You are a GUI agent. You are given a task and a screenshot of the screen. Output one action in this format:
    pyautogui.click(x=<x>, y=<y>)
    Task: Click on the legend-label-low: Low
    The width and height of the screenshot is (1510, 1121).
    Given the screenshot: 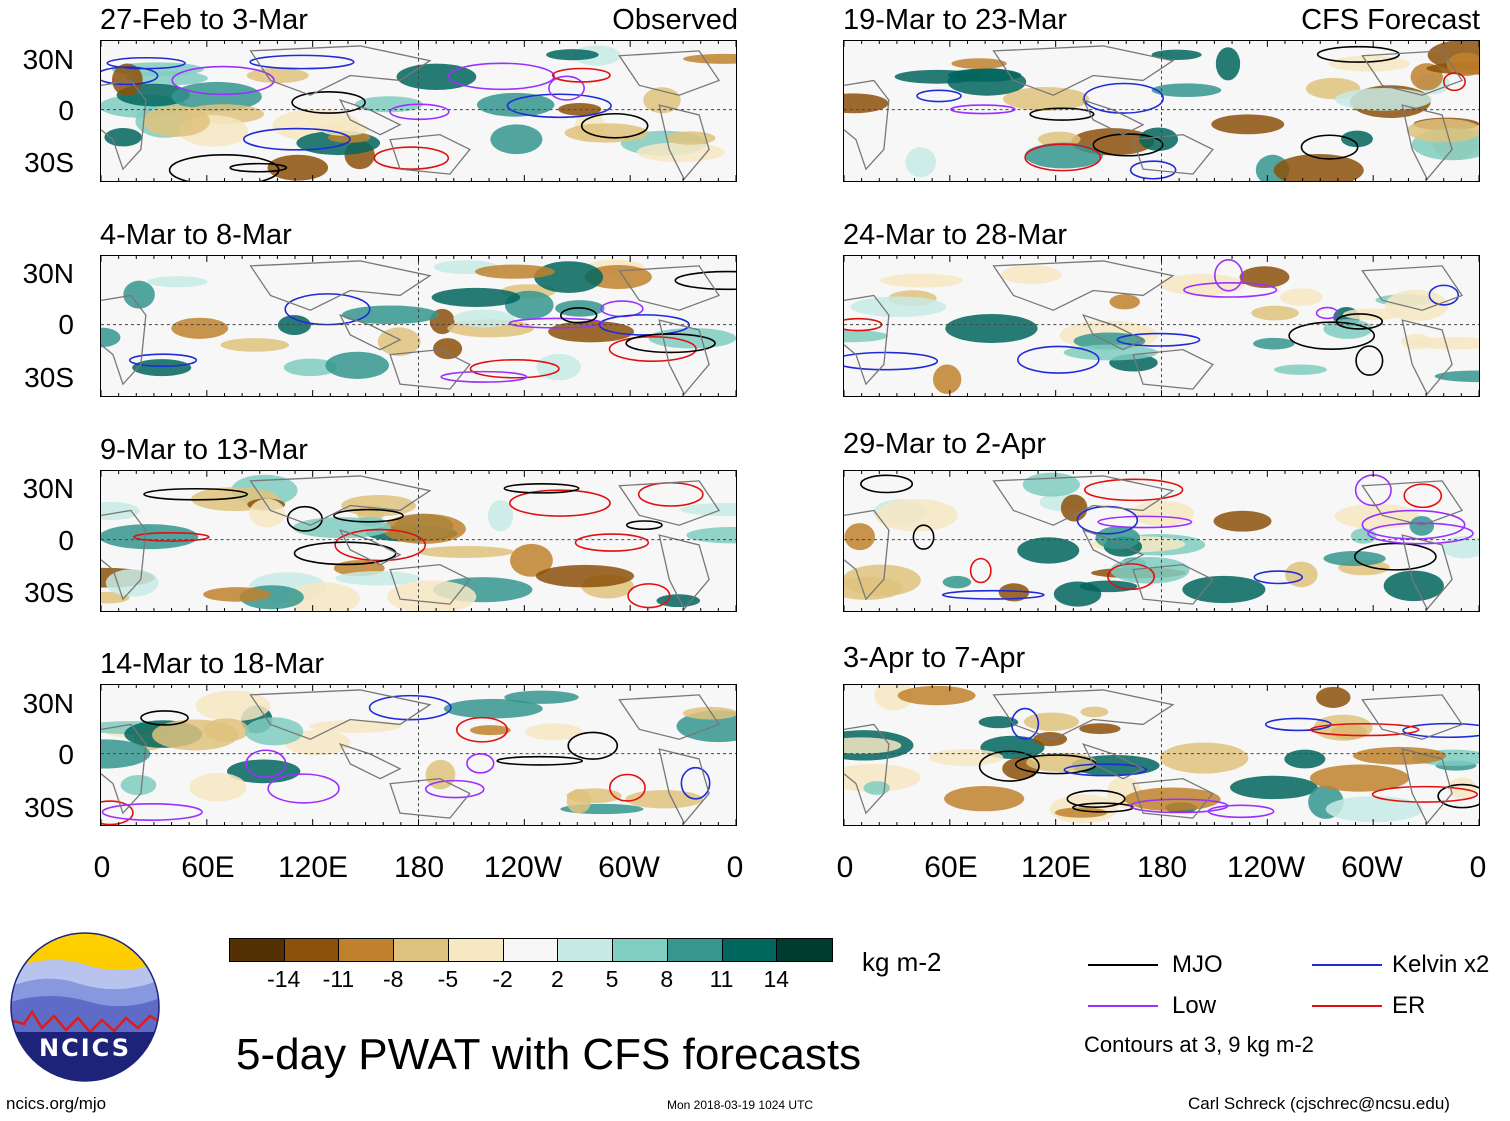 What is the action you would take?
    pyautogui.click(x=1194, y=1005)
    